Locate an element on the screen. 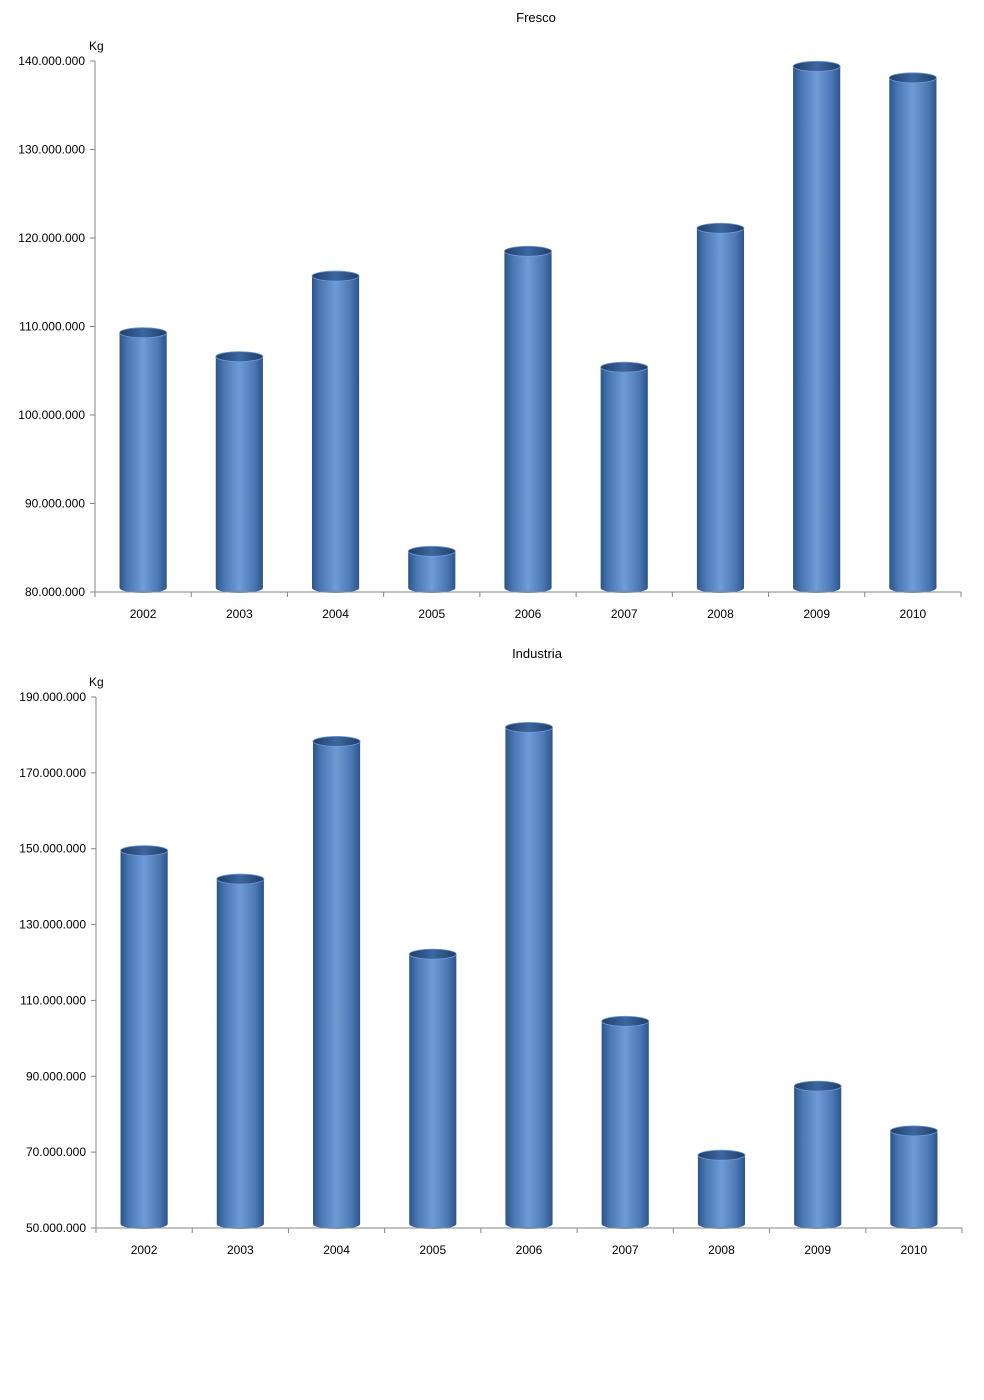 The width and height of the screenshot is (984, 1400). y-tick-label: 70.000.000 is located at coordinates (56, 1152).